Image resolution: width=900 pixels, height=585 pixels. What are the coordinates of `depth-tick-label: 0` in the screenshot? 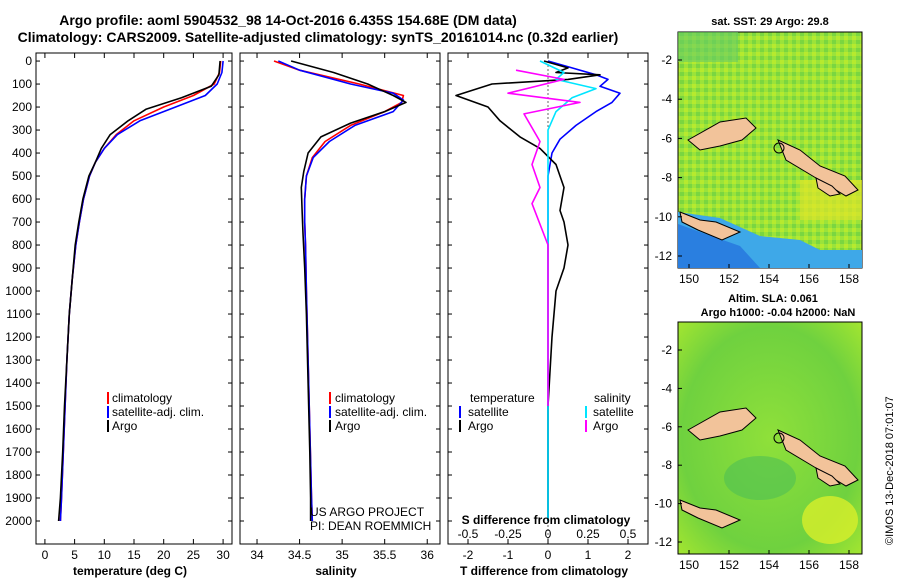 It's located at (28, 61).